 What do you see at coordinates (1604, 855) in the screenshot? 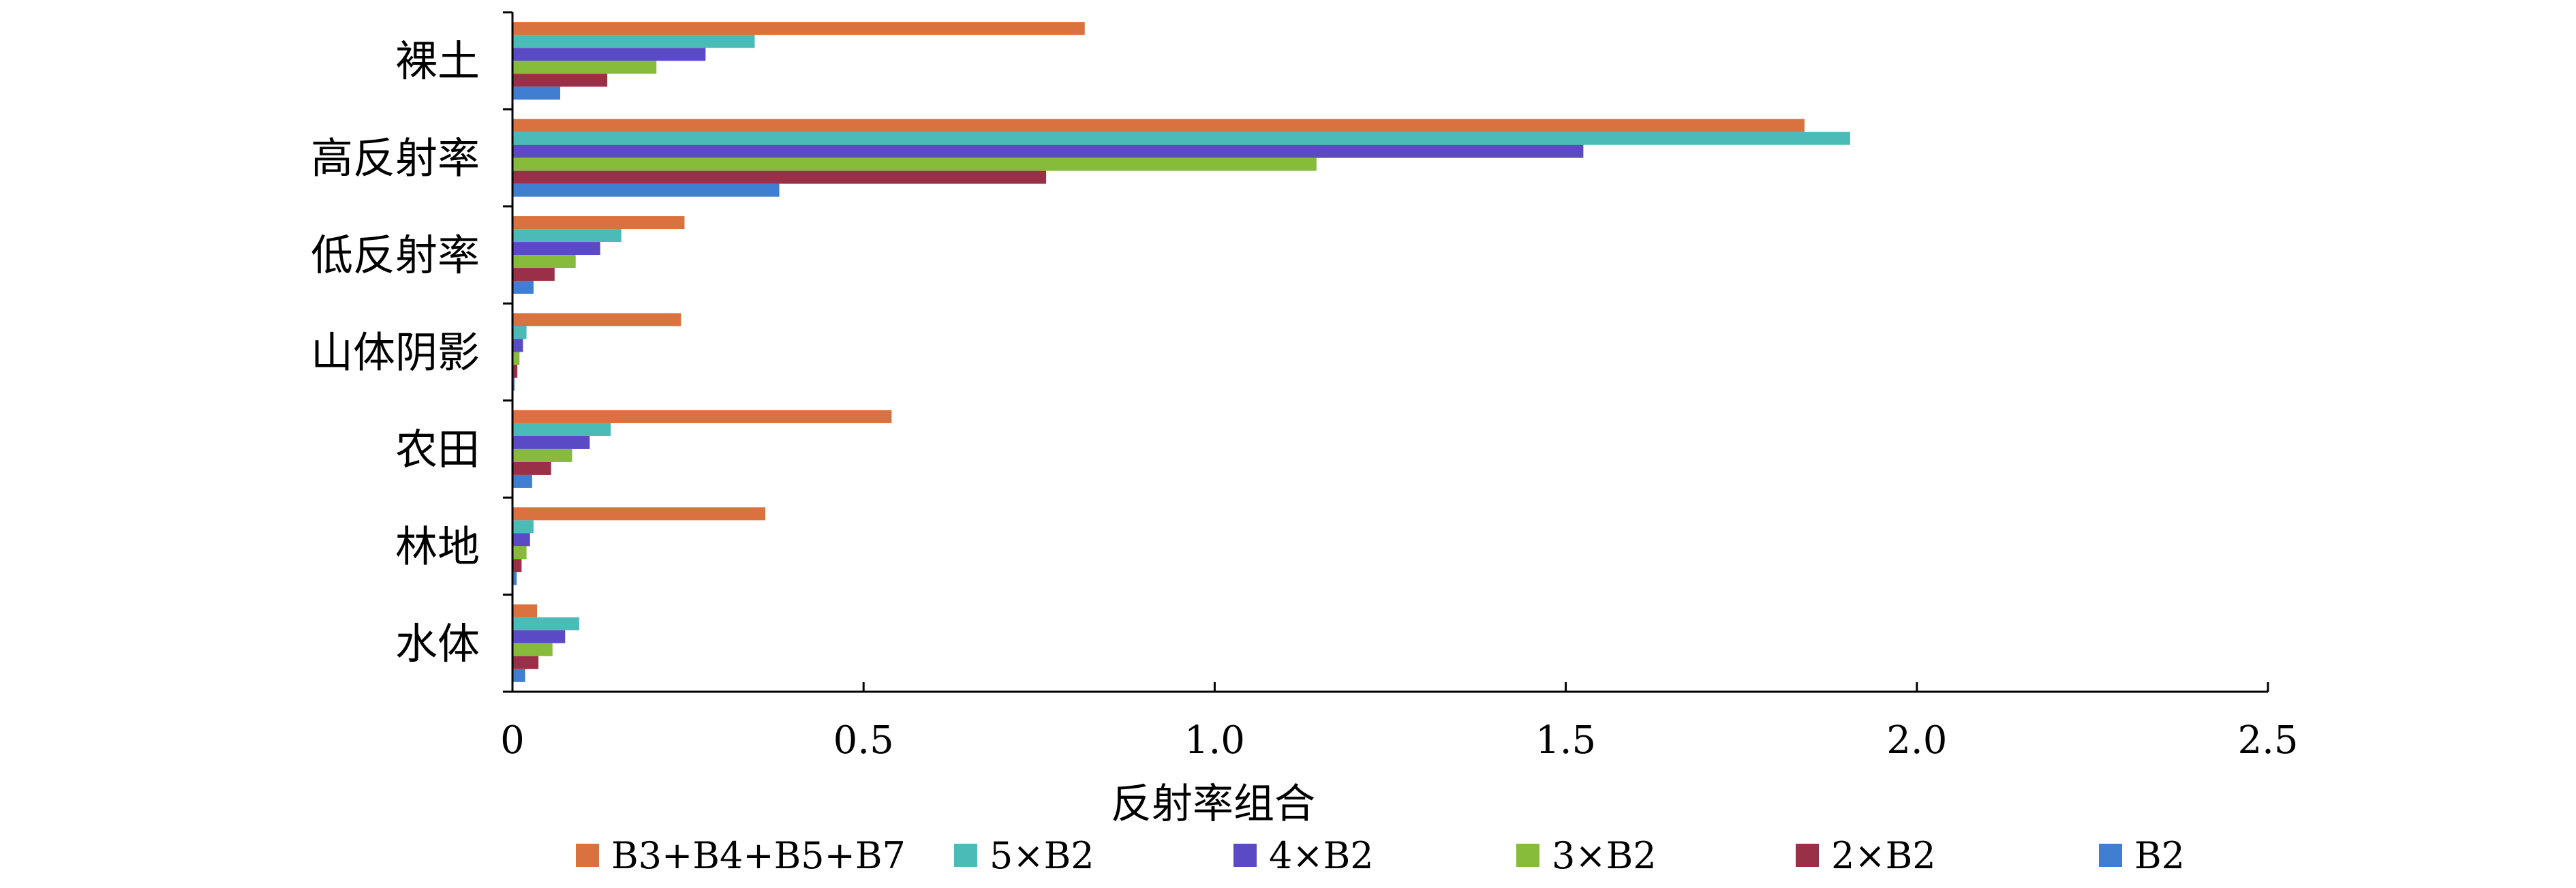
I see `legend-label: 3×B2` at bounding box center [1604, 855].